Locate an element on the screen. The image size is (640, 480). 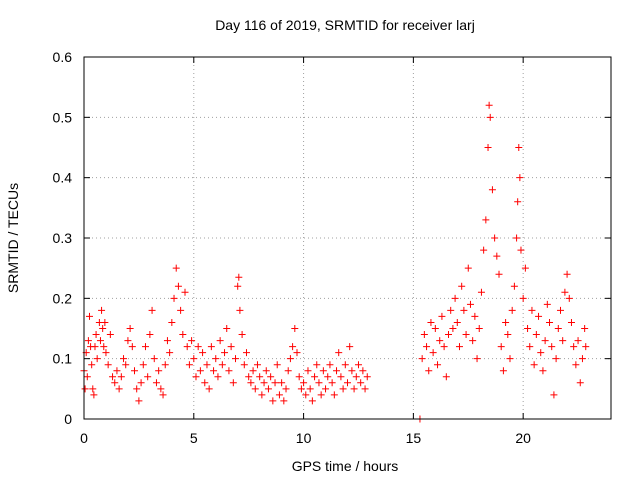
x-tick-label: 0 is located at coordinates (84, 438).